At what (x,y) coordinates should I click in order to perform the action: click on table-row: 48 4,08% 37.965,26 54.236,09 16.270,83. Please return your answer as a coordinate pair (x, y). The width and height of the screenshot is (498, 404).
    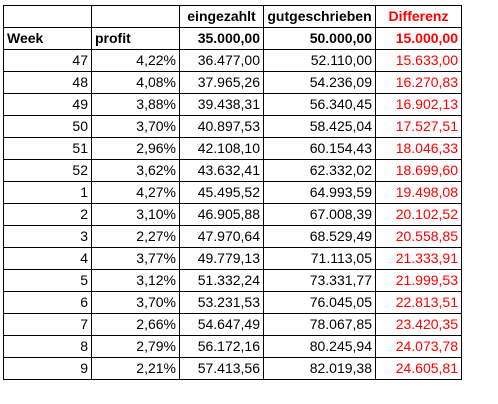
    Looking at the image, I should click on (232, 82).